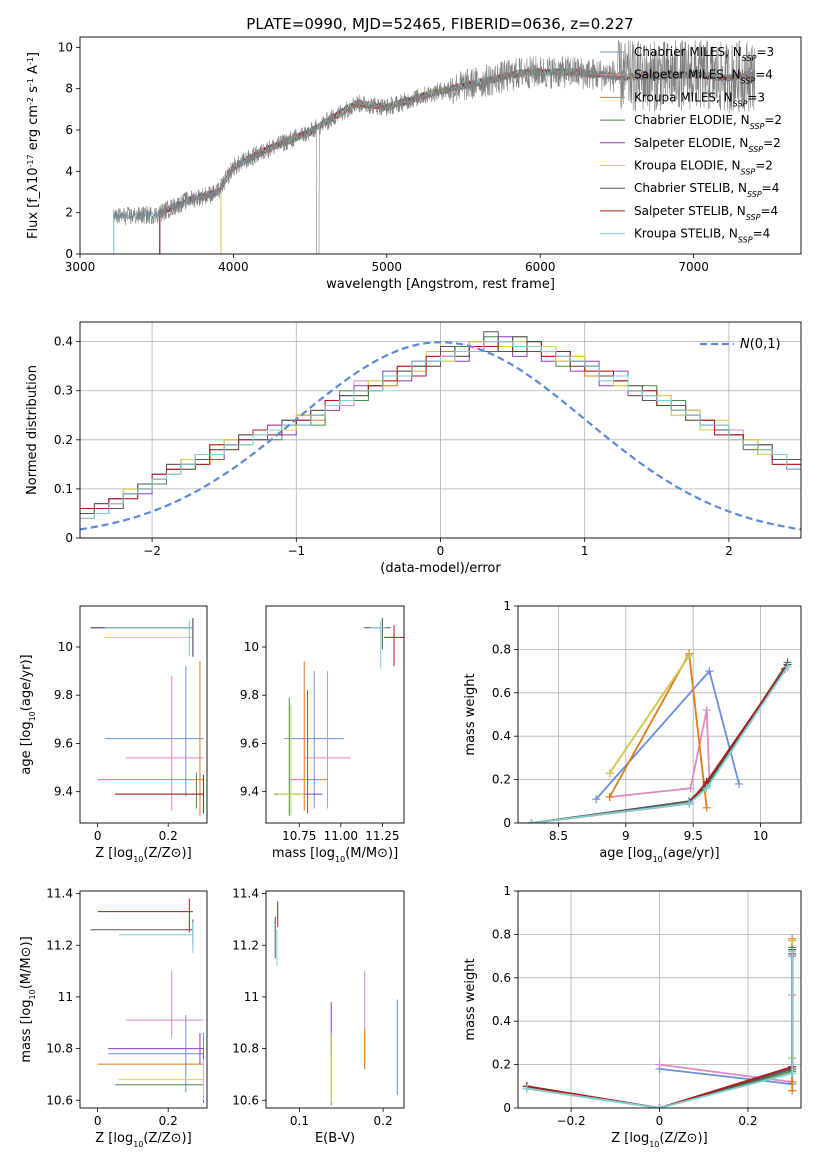  I want to click on axes-frame, so click(335, 714).